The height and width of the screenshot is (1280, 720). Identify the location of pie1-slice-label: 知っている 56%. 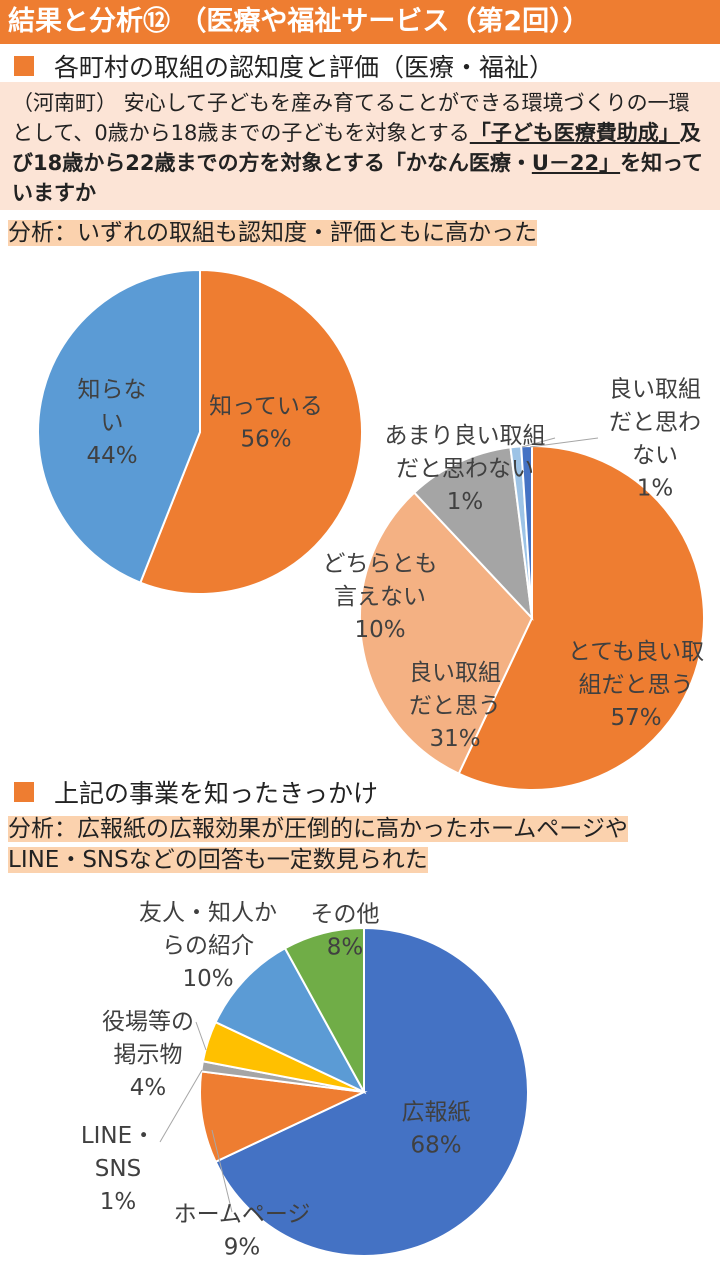
(266, 423).